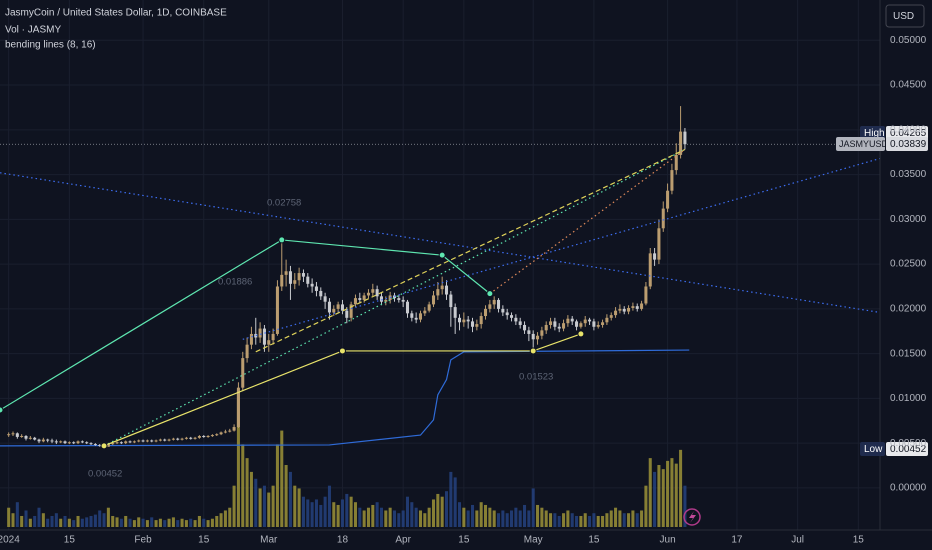 The image size is (932, 550). I want to click on y-tick-label: 0.01500, so click(908, 353).